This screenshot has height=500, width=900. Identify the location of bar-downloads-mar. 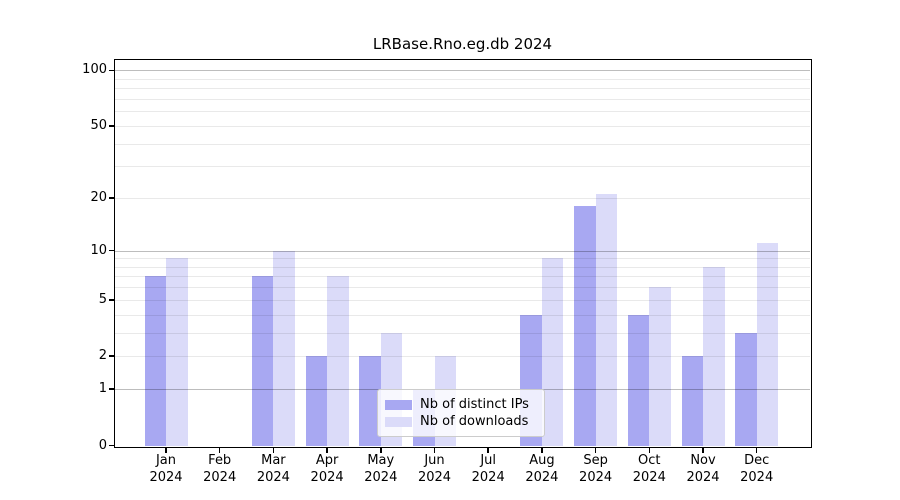
(284, 348).